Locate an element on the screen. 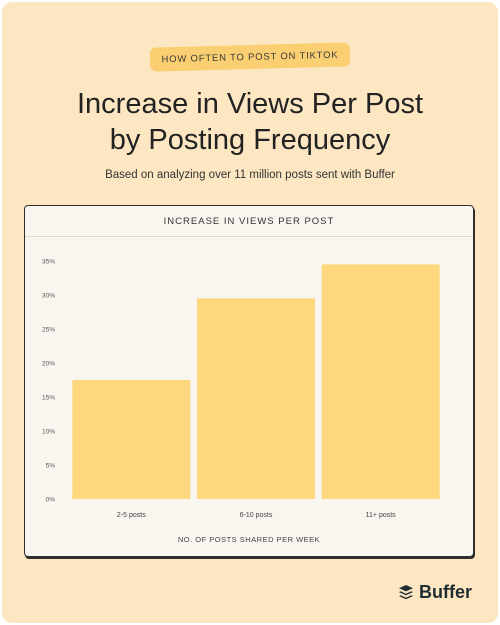 The height and width of the screenshot is (625, 500). y-tick-label: 0% is located at coordinates (51, 500).